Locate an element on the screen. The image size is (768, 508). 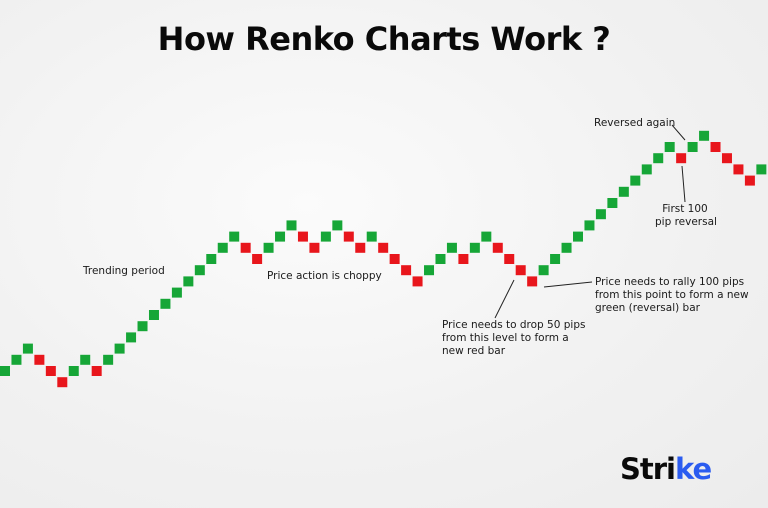
label-rally-line: from this point to form a new is located at coordinates (672, 295).